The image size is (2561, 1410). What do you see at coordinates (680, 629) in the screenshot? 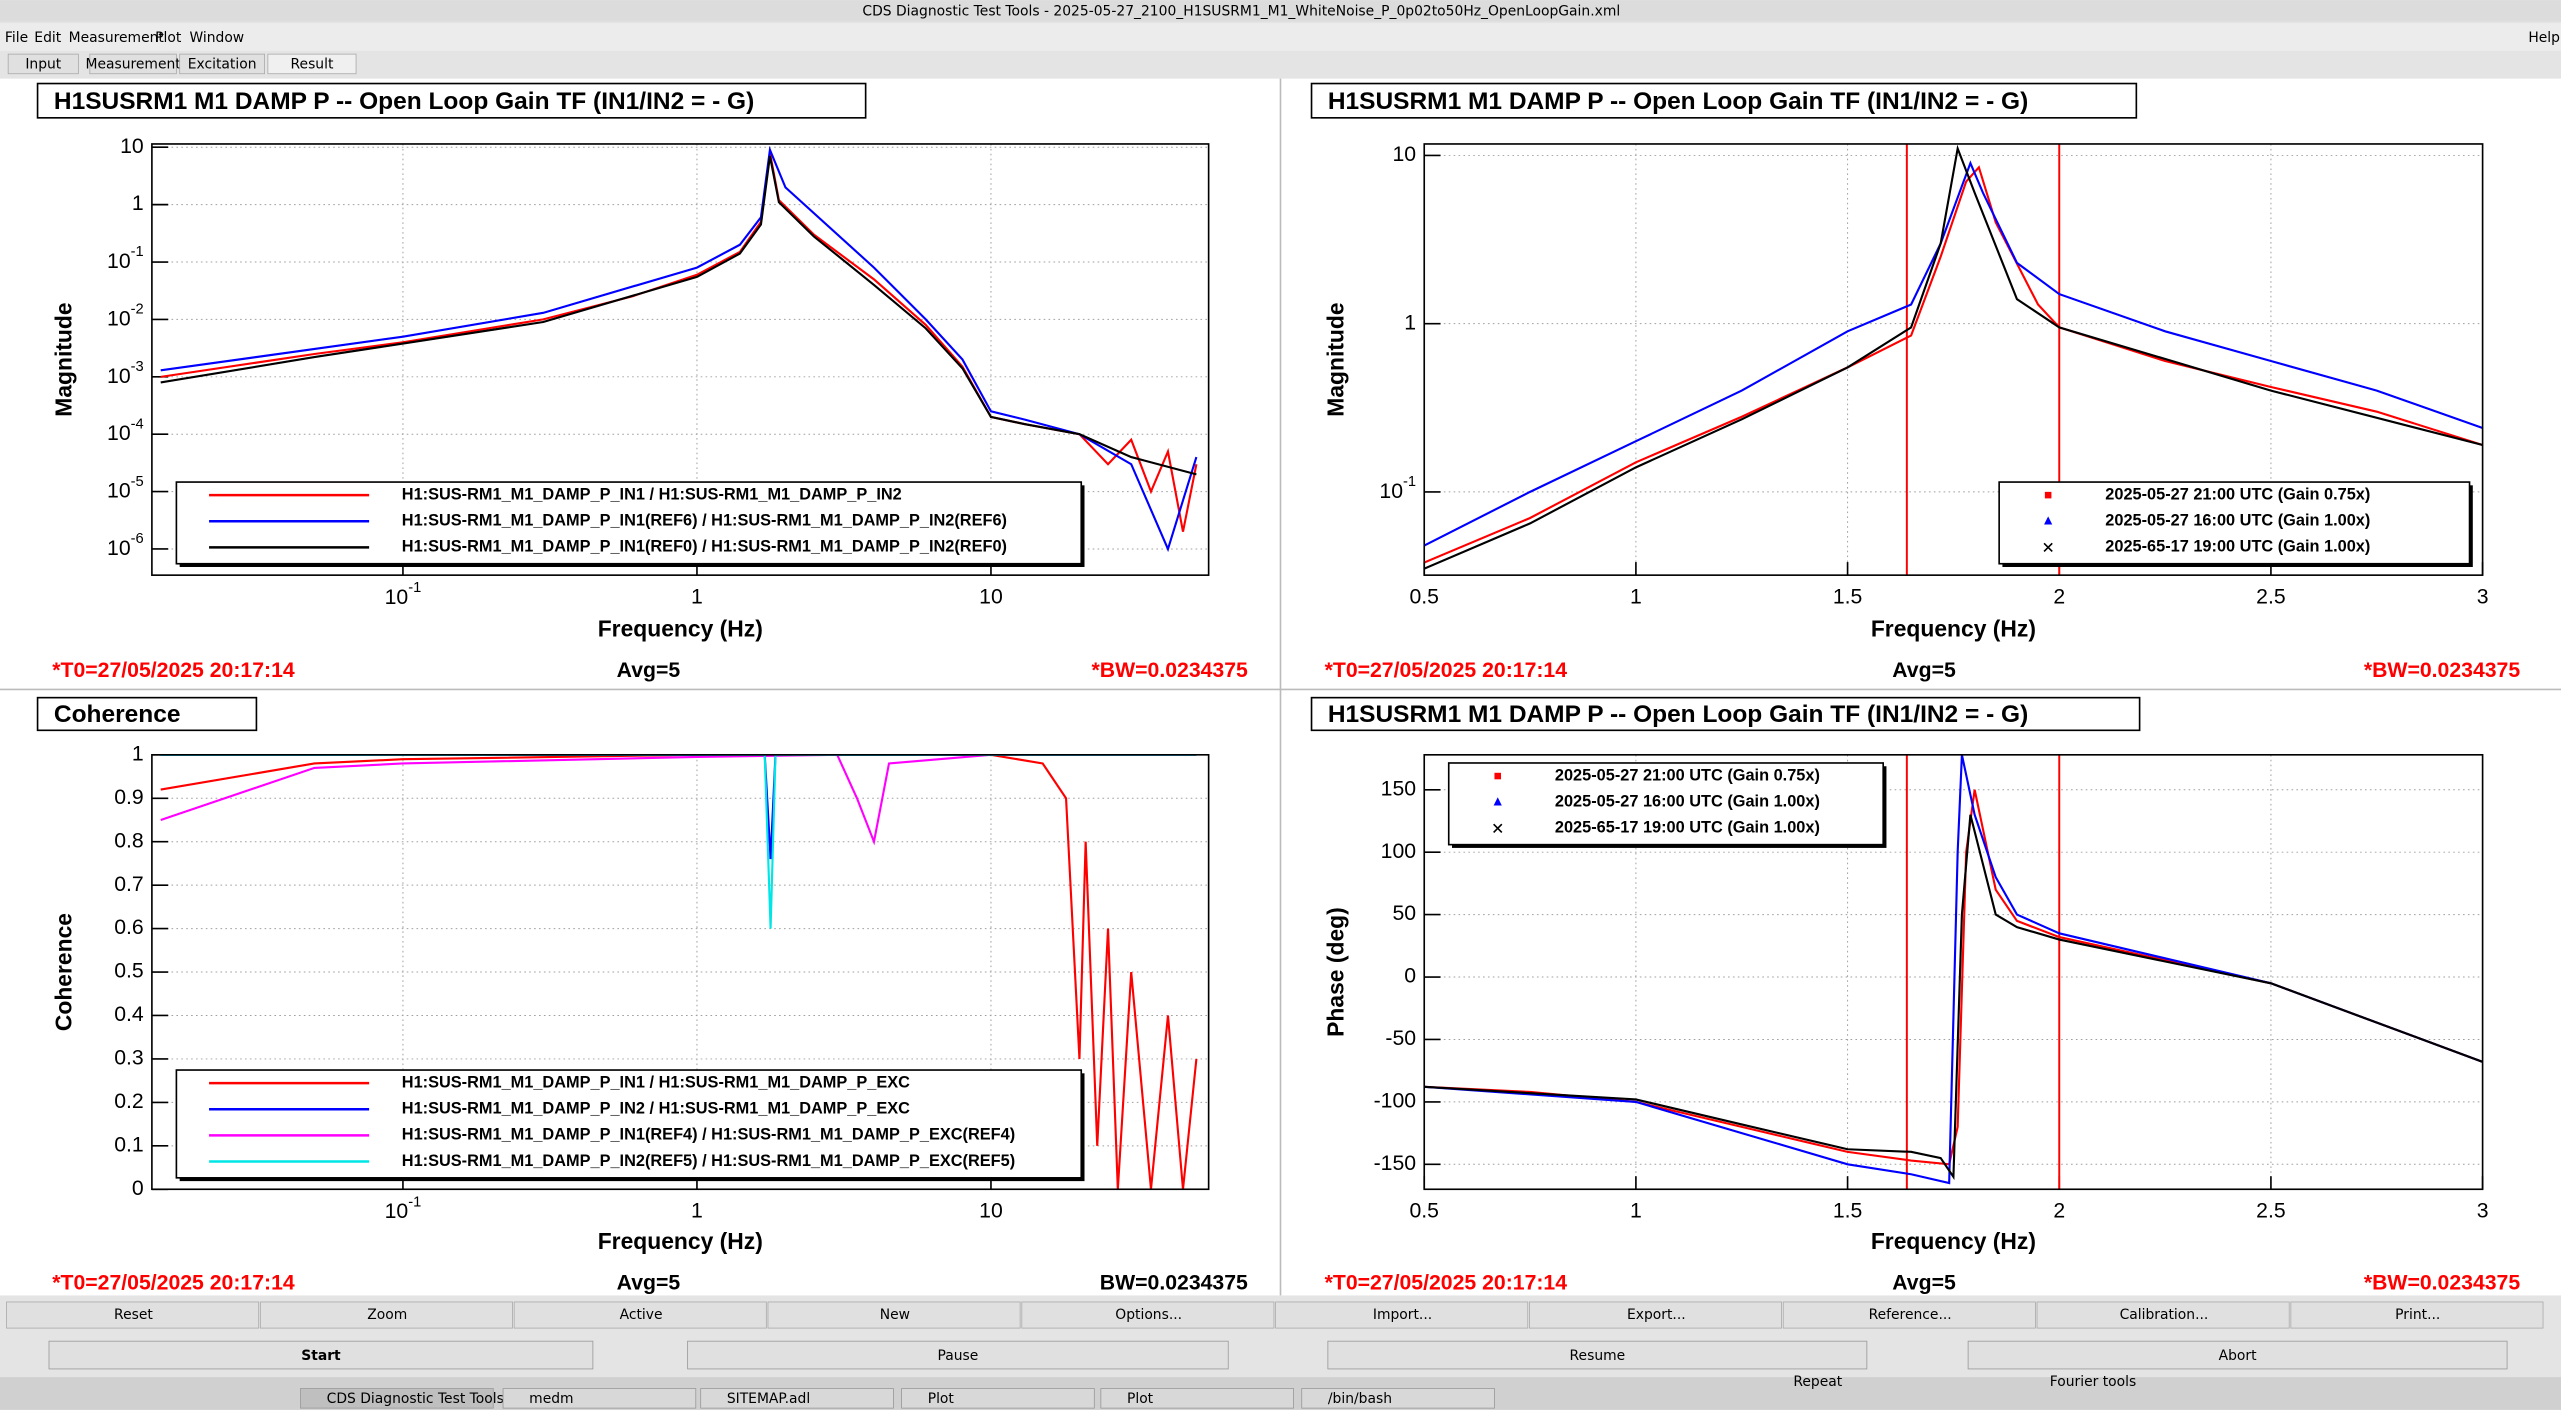
I see `x-axis-label: Frequency (Hz)` at bounding box center [680, 629].